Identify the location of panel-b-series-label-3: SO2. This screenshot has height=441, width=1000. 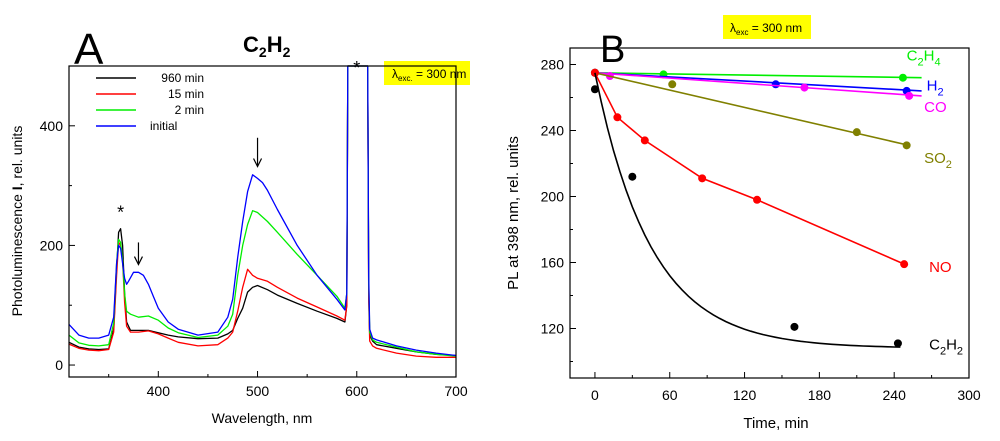
(938, 160).